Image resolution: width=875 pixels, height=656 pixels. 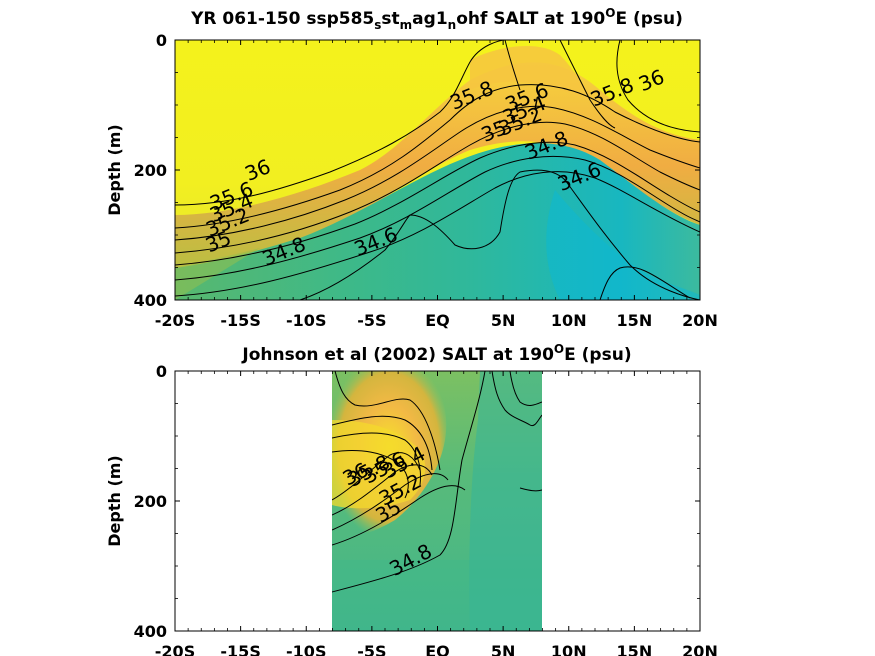 I want to click on bottom-contour-lines, so click(x=437, y=482).